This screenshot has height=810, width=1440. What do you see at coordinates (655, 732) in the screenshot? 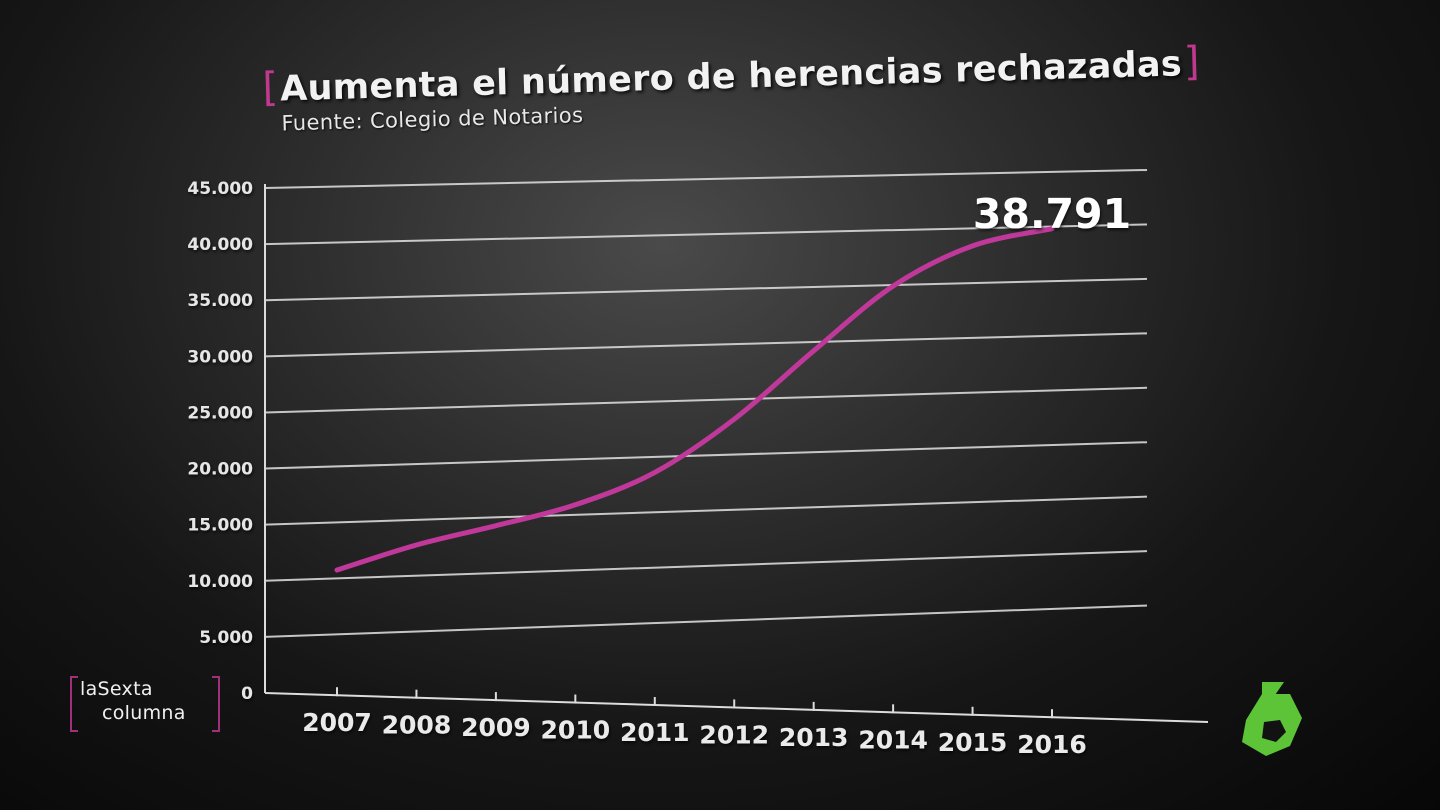
I see `x-tick-label: 2011` at bounding box center [655, 732].